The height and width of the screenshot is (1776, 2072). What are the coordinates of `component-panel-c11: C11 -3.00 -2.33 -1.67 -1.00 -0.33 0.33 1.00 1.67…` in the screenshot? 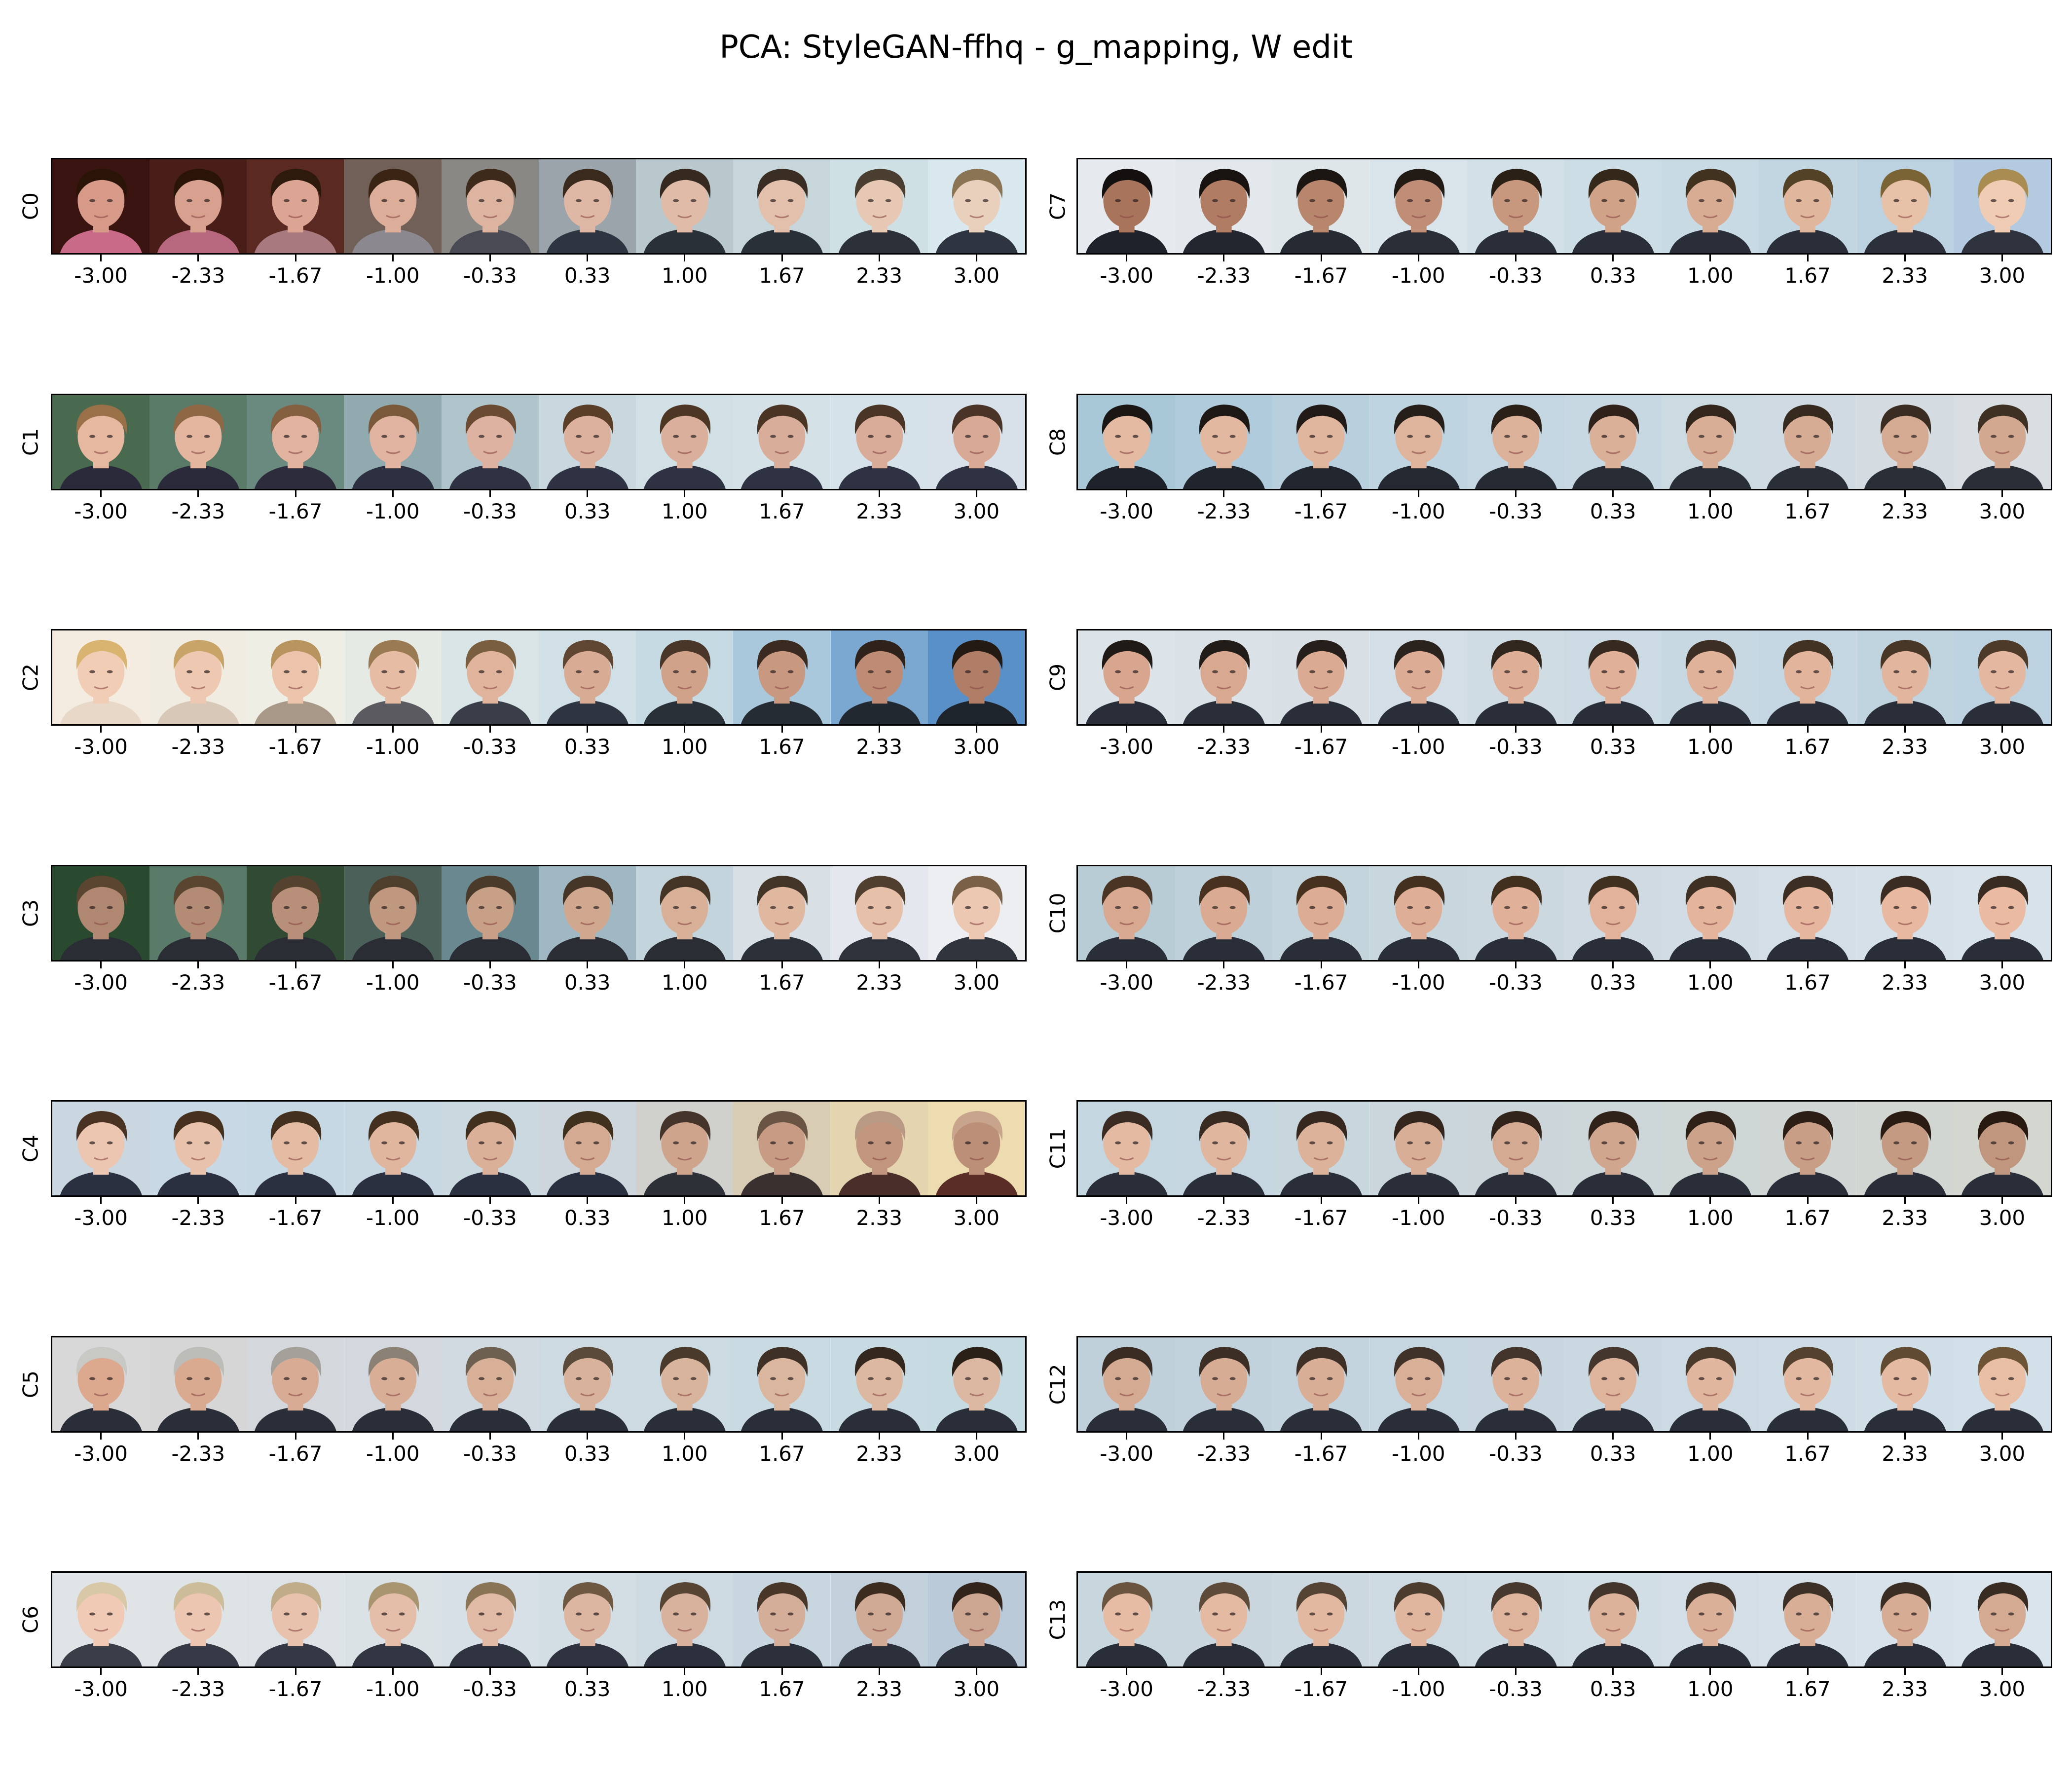 It's located at (1036, 1169).